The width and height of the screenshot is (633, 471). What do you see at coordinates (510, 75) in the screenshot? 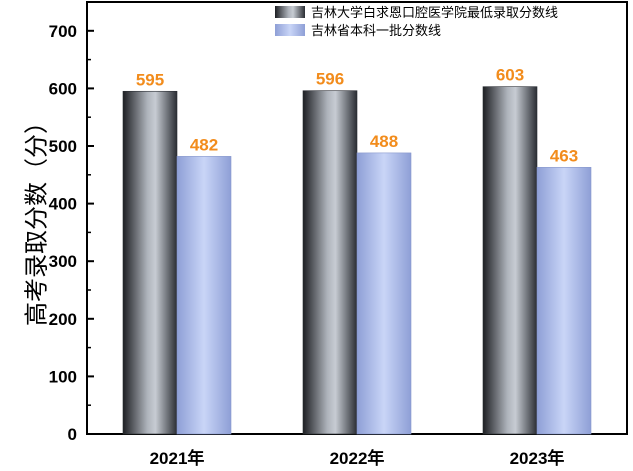
I see `data-label: 603` at bounding box center [510, 75].